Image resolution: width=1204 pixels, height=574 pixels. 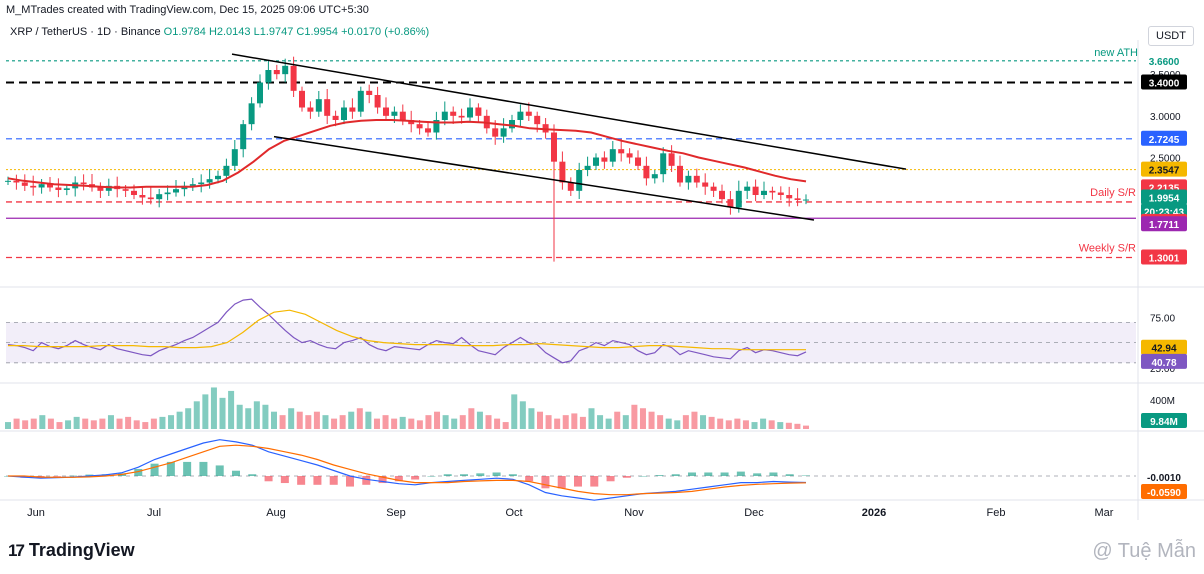 I want to click on rsi-line, so click(x=407, y=331).